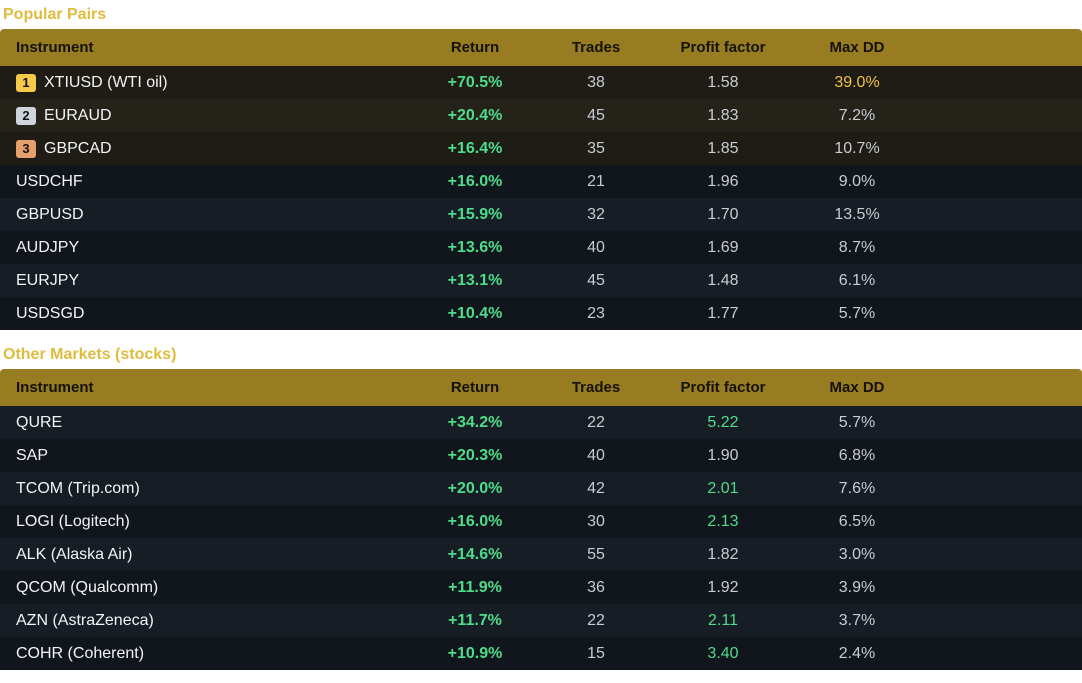 The width and height of the screenshot is (1082, 683). What do you see at coordinates (475, 280) in the screenshot?
I see `cell-return: +13.1%` at bounding box center [475, 280].